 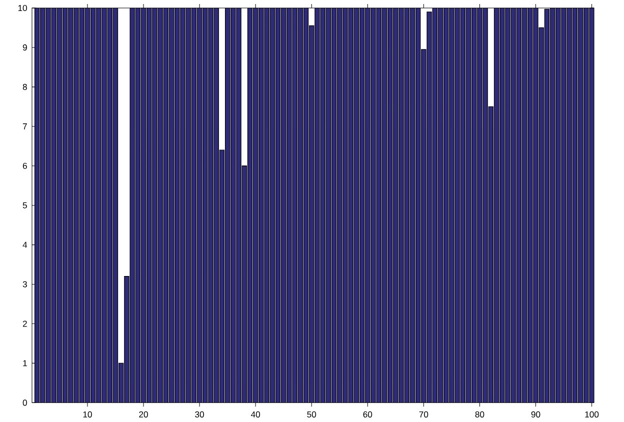 I want to click on y-tick-label: 7, so click(x=24, y=126).